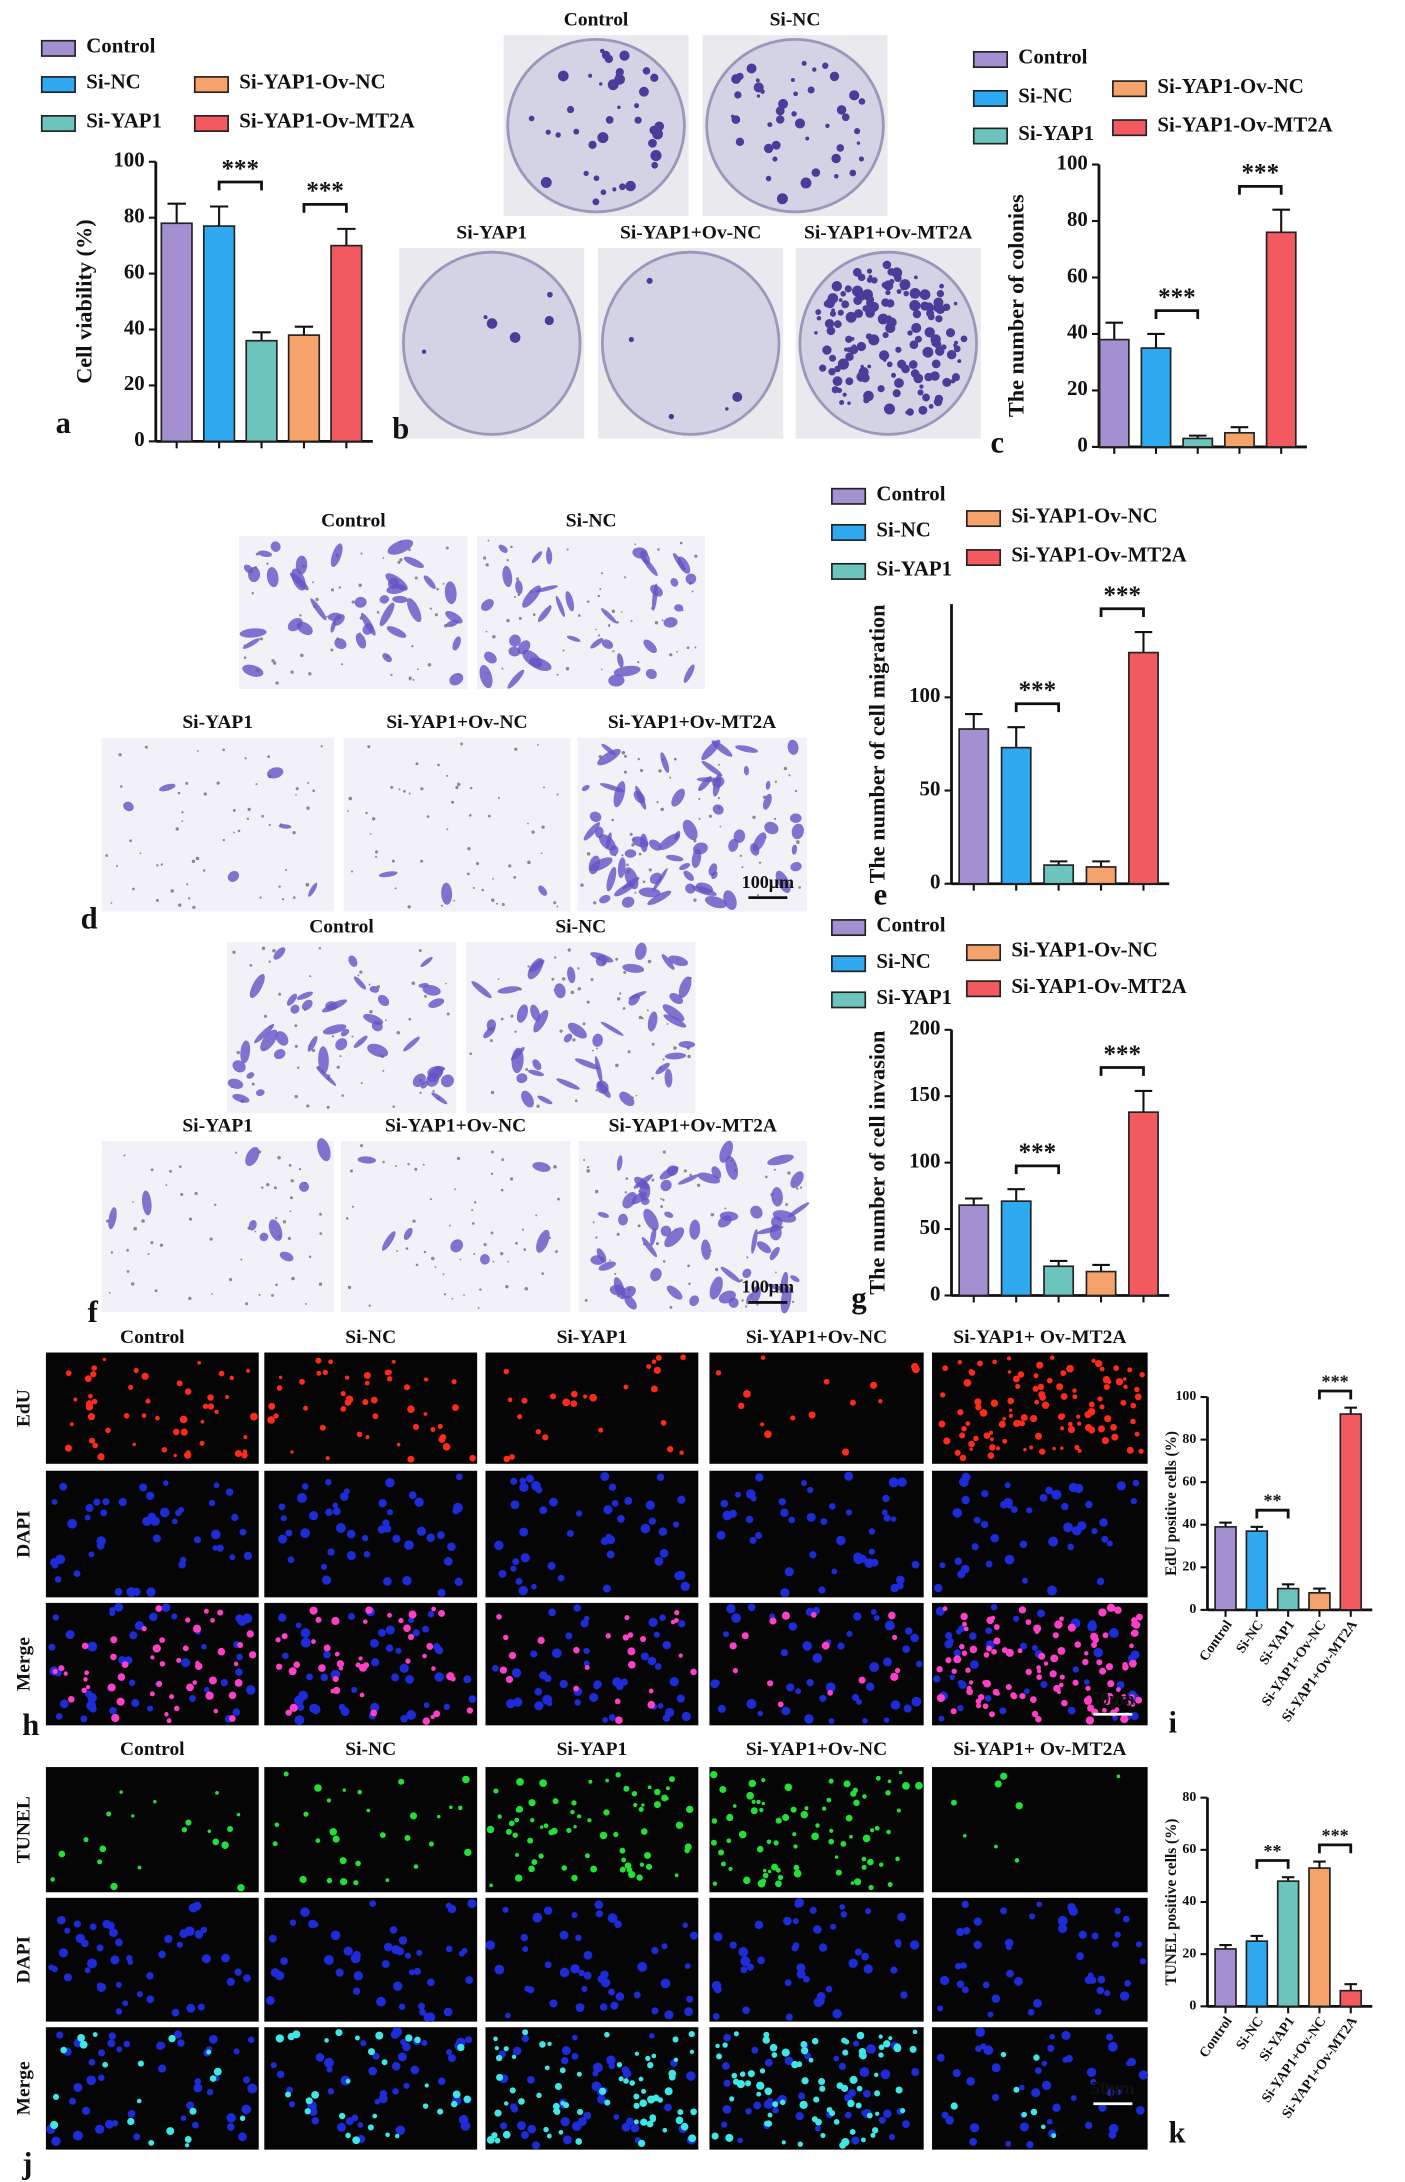  I want to click on image-title: Si-YAP1+ Ov-MT2A, so click(1039, 1749).